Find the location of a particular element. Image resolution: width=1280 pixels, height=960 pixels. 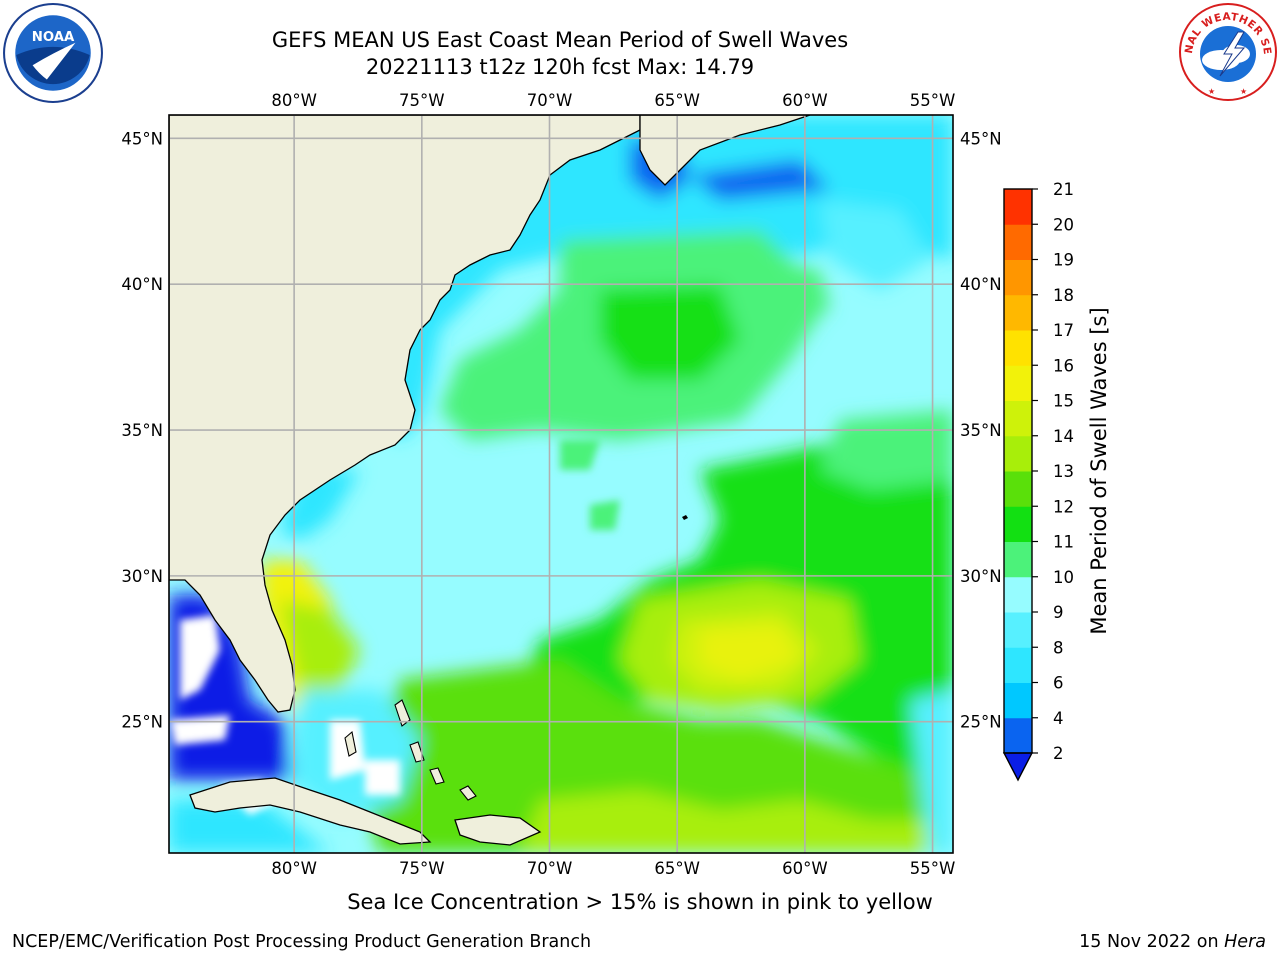

lat-label-right: 35°N is located at coordinates (981, 430).